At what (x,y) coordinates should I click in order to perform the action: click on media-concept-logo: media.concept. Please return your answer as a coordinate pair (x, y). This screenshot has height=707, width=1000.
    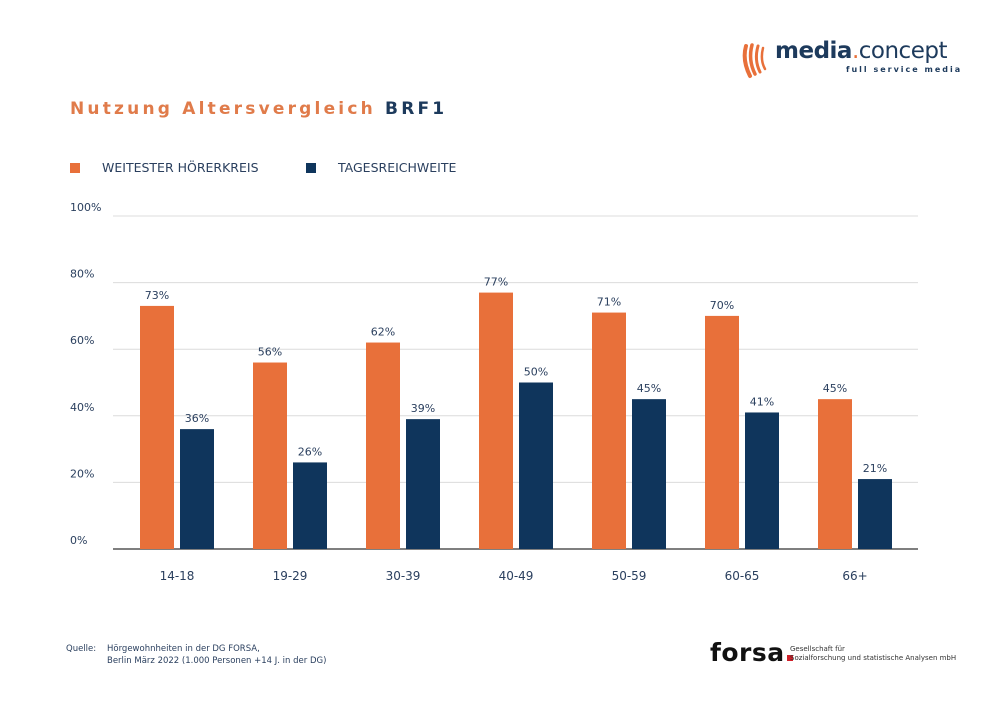
    Looking at the image, I should click on (861, 51).